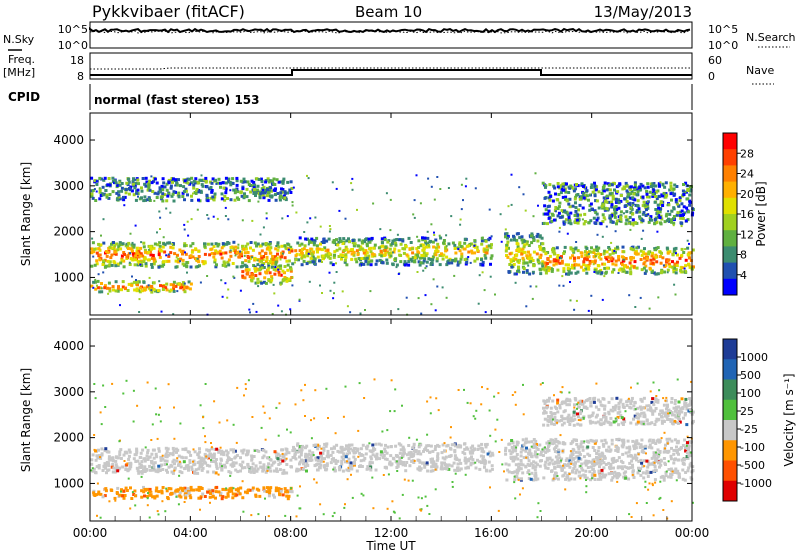 Image resolution: width=800 pixels, height=558 pixels. Describe the element at coordinates (747, 174) in the screenshot. I see `colorbar-label: 24` at that location.